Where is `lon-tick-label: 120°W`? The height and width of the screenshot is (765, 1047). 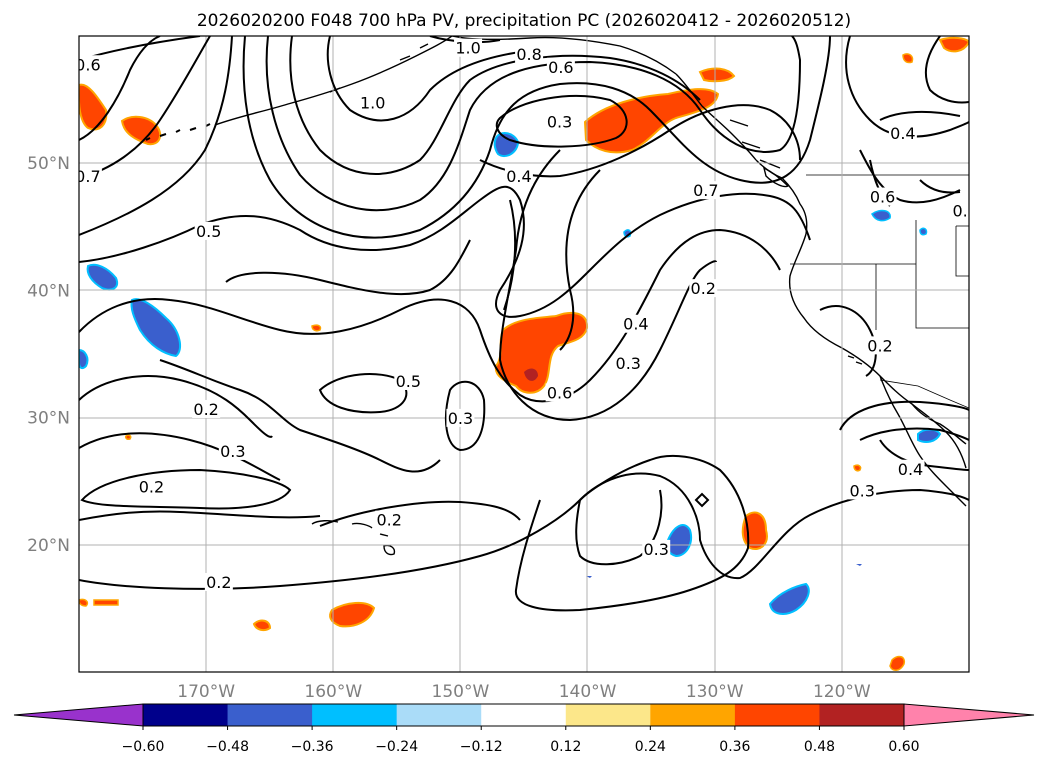
lon-tick-label: 120°W is located at coordinates (842, 692).